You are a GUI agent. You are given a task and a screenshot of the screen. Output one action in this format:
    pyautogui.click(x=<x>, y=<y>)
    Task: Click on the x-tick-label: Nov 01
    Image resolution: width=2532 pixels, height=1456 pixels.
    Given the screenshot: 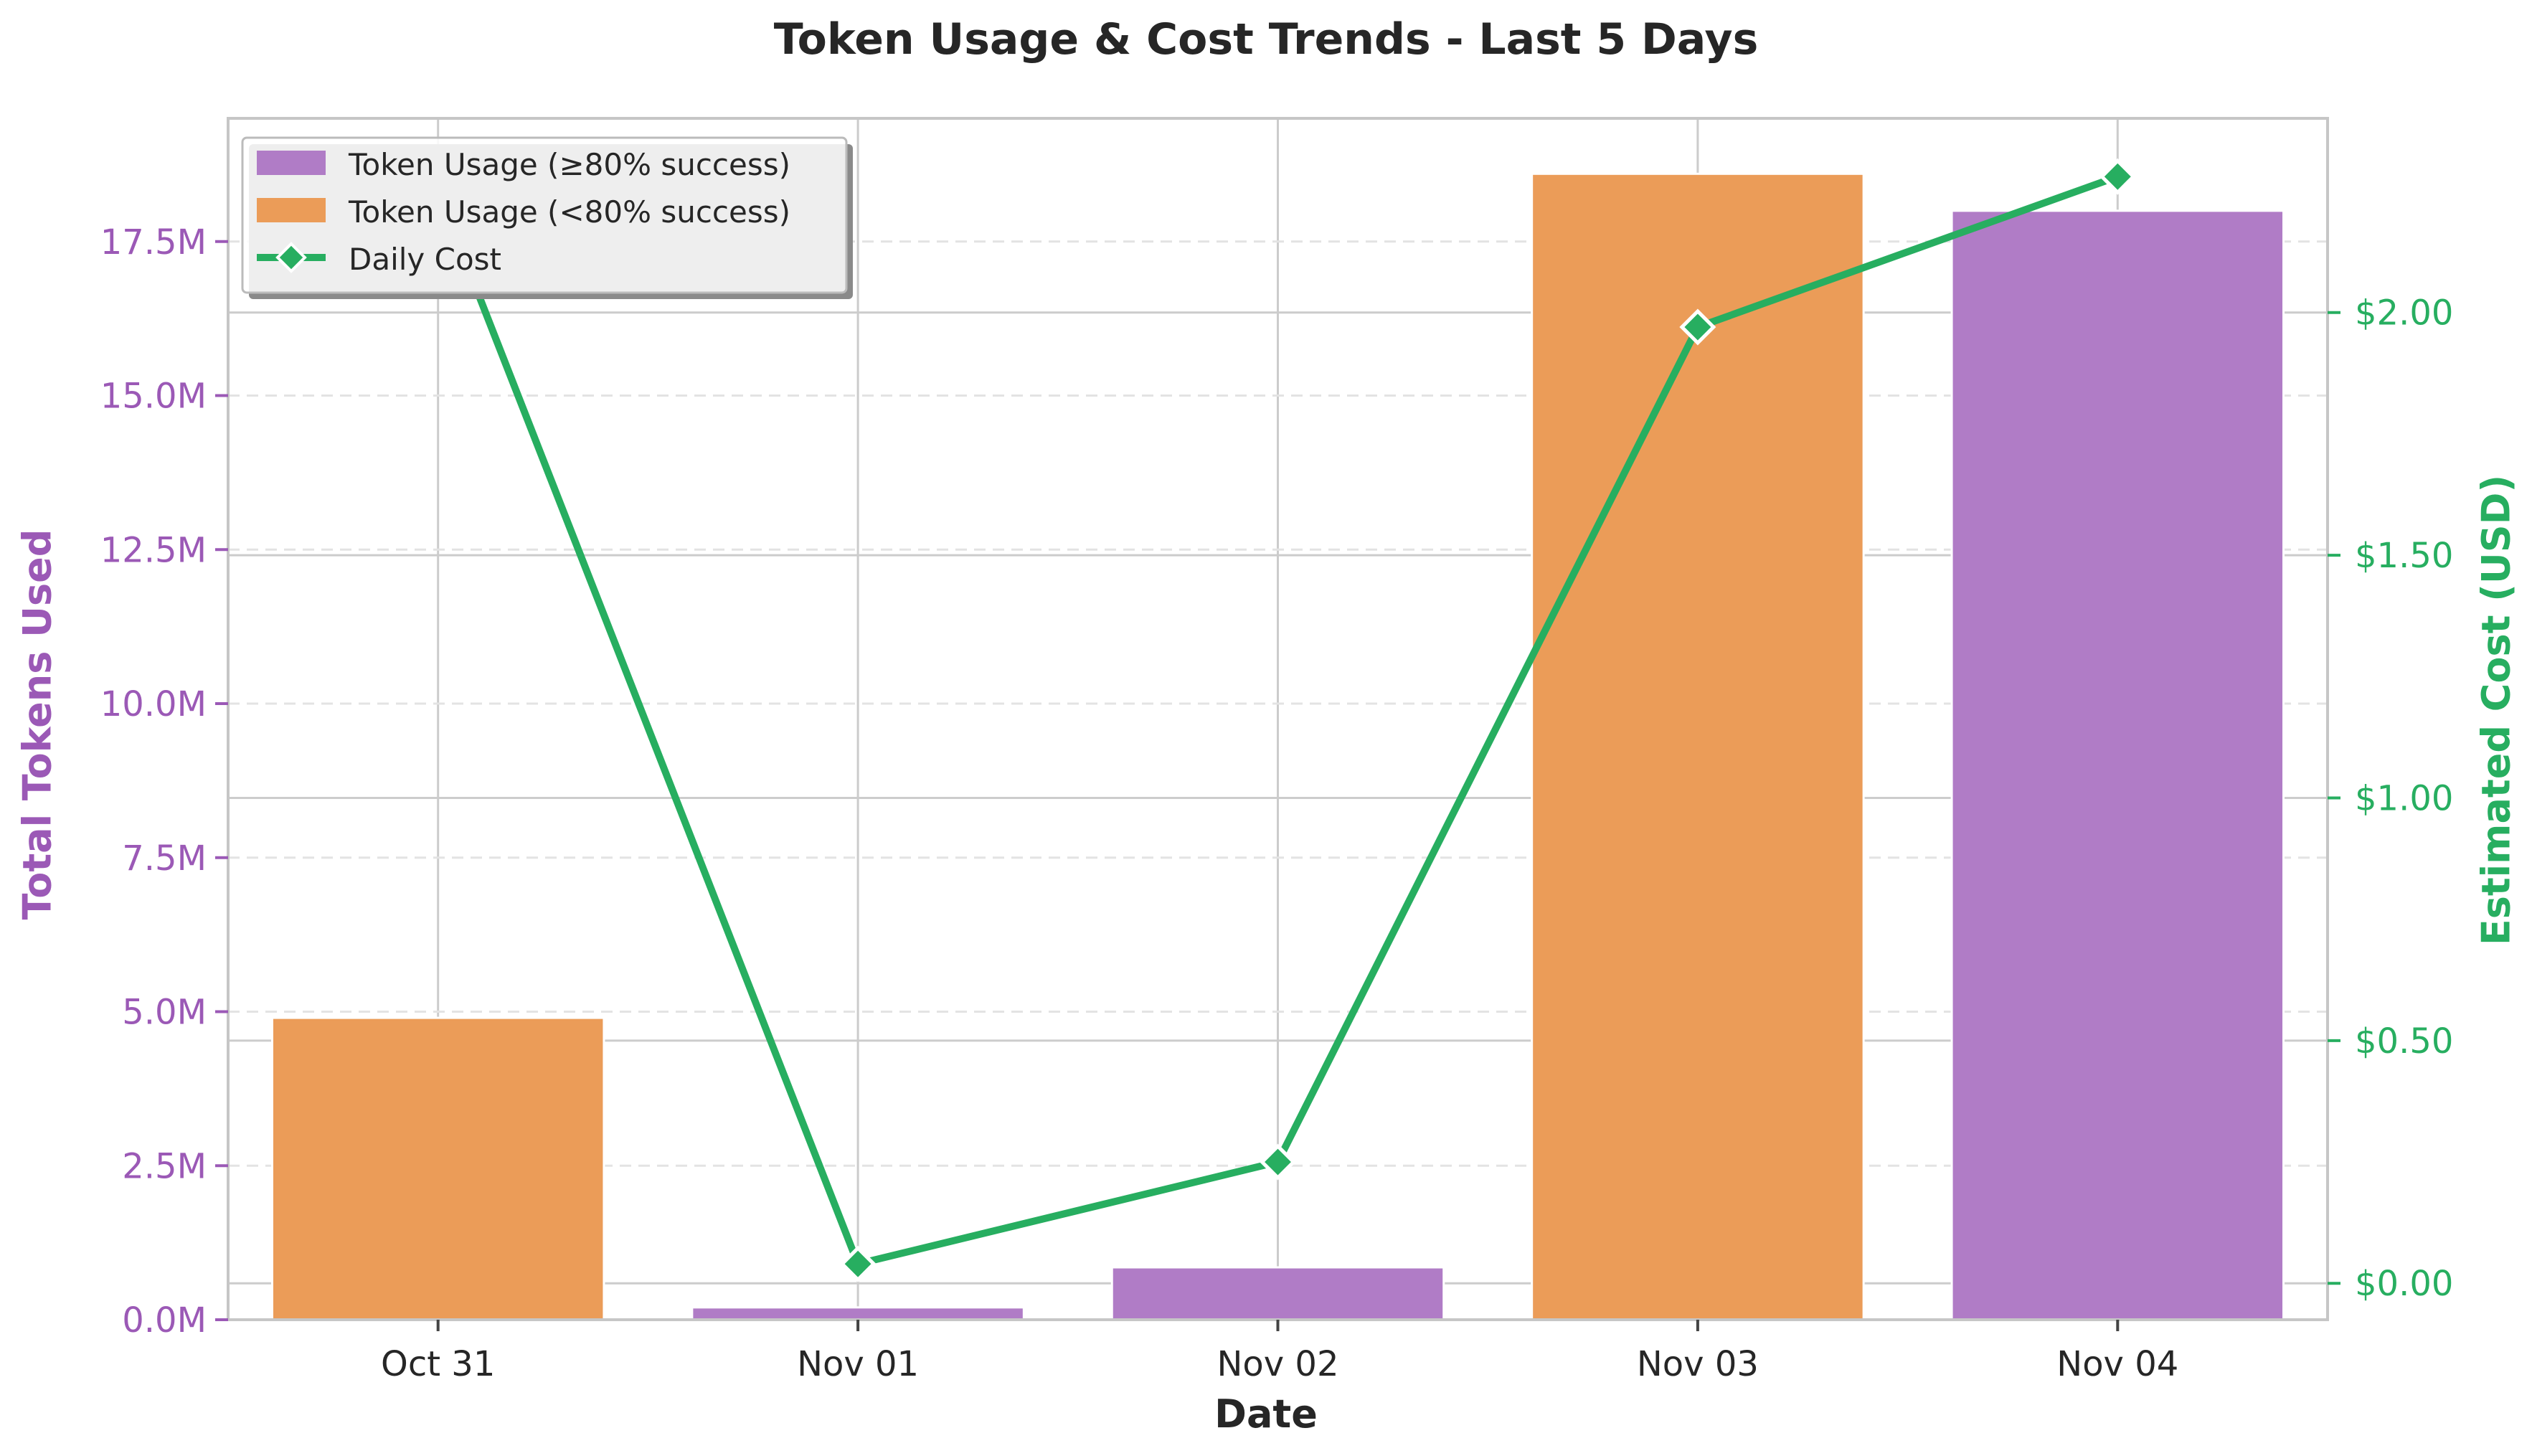 What is the action you would take?
    pyautogui.click(x=858, y=1364)
    